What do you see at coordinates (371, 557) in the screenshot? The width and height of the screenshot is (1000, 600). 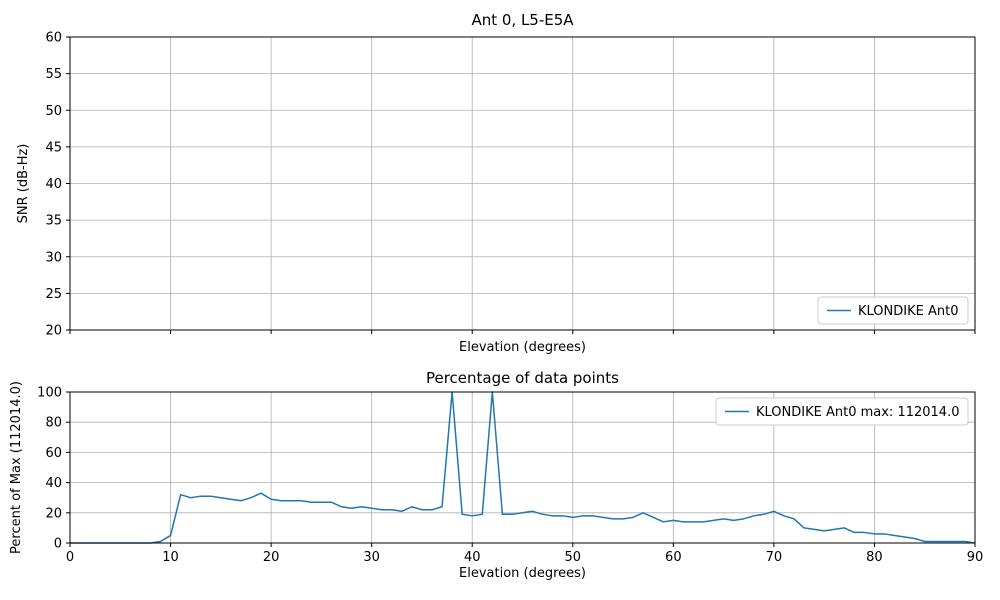 I see `x-tick-label: 30` at bounding box center [371, 557].